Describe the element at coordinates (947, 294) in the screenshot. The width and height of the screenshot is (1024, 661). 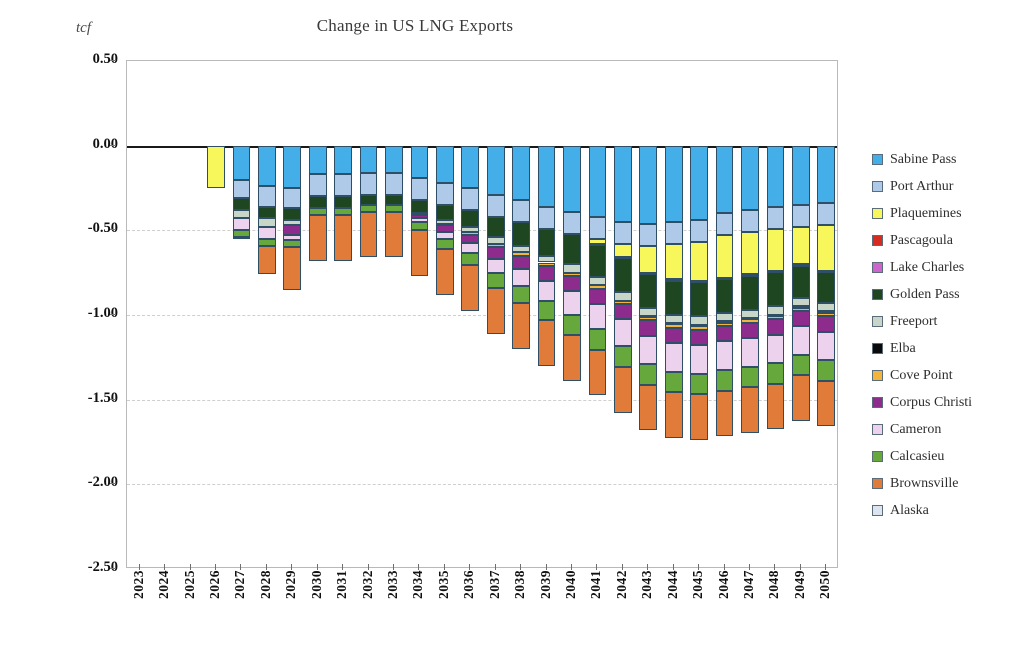
I see `legend-item: Golden Pass` at that location.